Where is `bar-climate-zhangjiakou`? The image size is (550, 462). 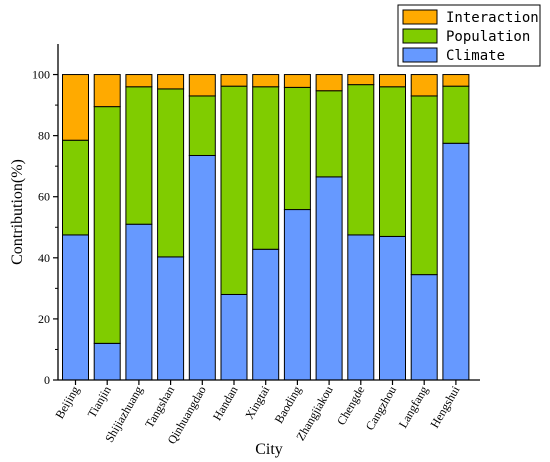 bar-climate-zhangjiakou is located at coordinates (329, 278).